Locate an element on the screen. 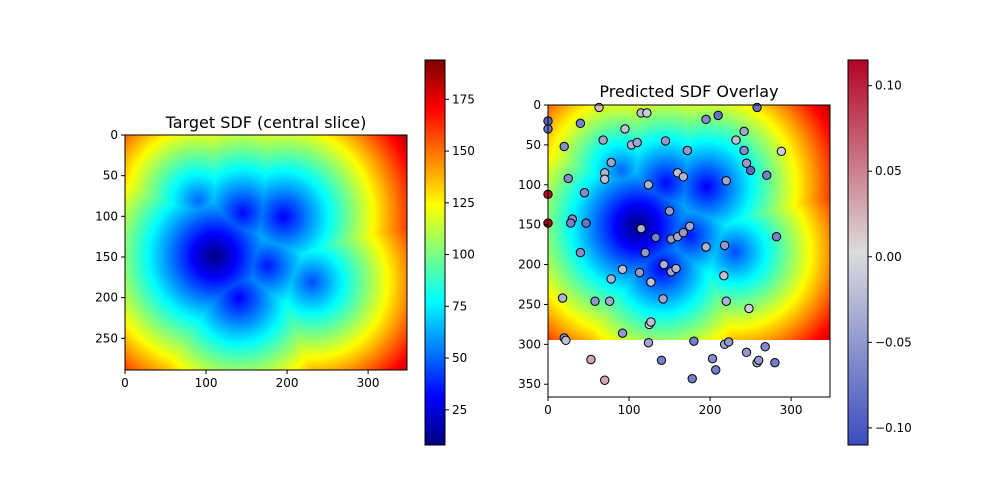 Image resolution: width=1000 pixels, height=500 pixels. tick-label: 350 is located at coordinates (529, 384).